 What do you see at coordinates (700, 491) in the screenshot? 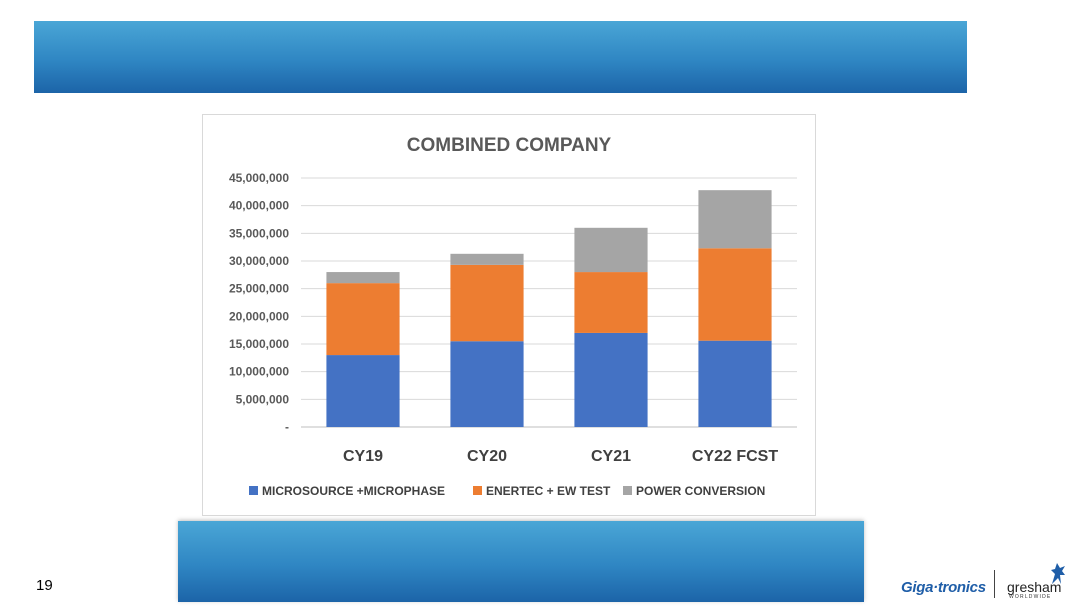
I see `legend-label: POWER CONVERSION` at bounding box center [700, 491].